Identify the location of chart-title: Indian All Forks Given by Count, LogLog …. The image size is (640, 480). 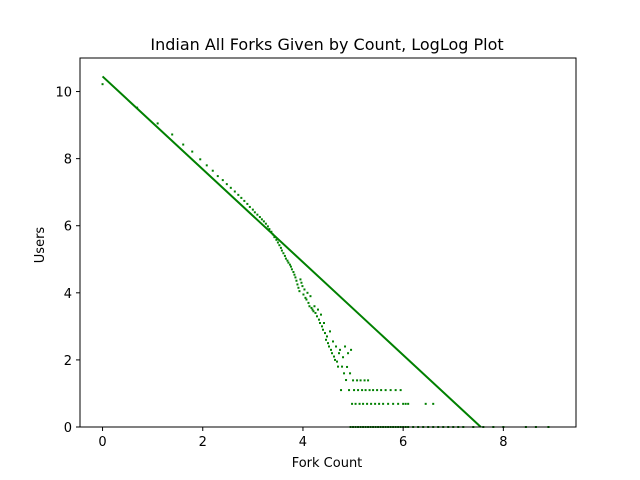
(326, 44).